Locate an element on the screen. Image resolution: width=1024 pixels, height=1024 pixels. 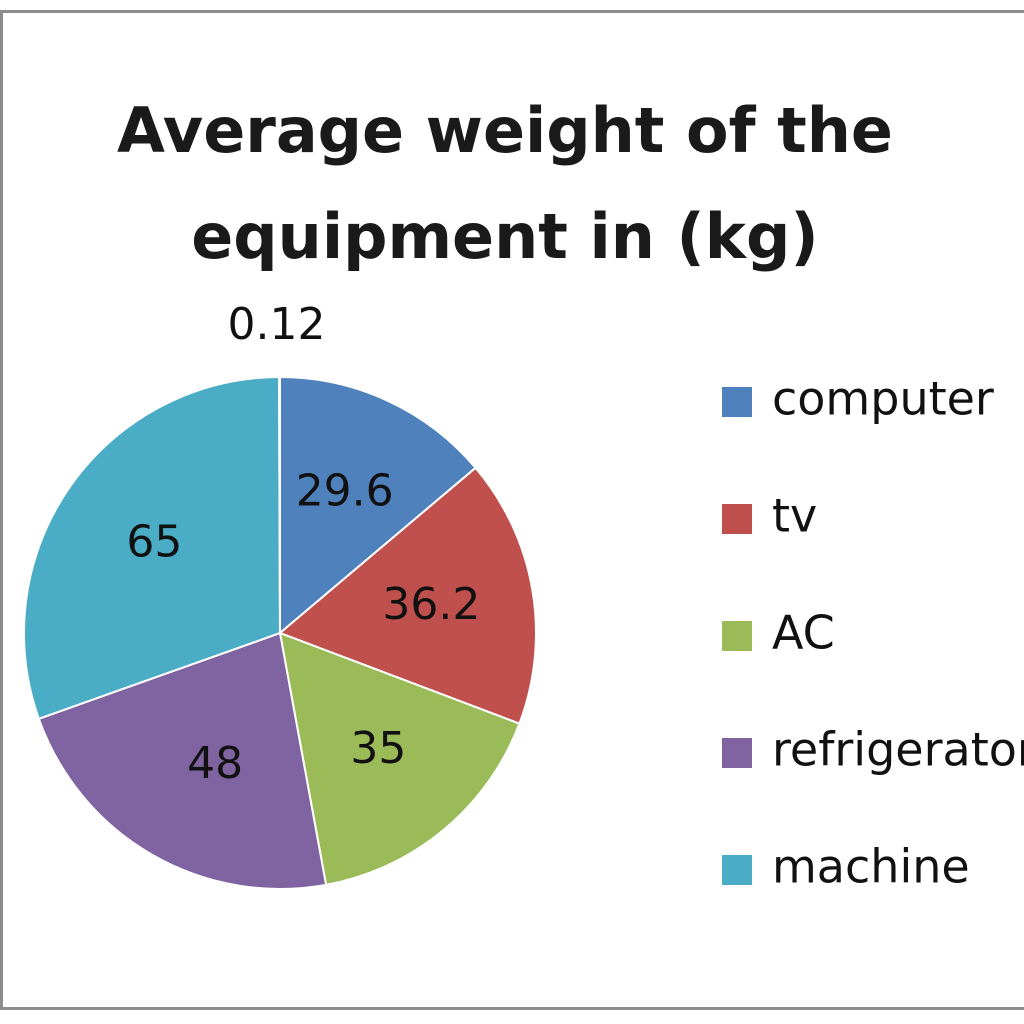
legend-label-machine: machine is located at coordinates (871, 867).